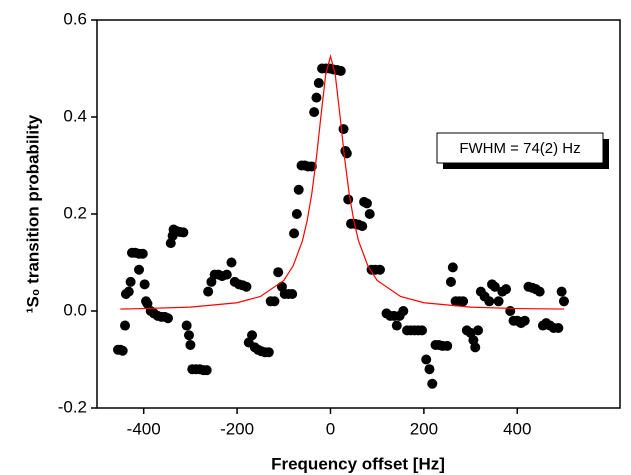 Image resolution: width=631 pixels, height=475 pixels. Describe the element at coordinates (75, 309) in the screenshot. I see `y-tick-label: 0.0` at that location.